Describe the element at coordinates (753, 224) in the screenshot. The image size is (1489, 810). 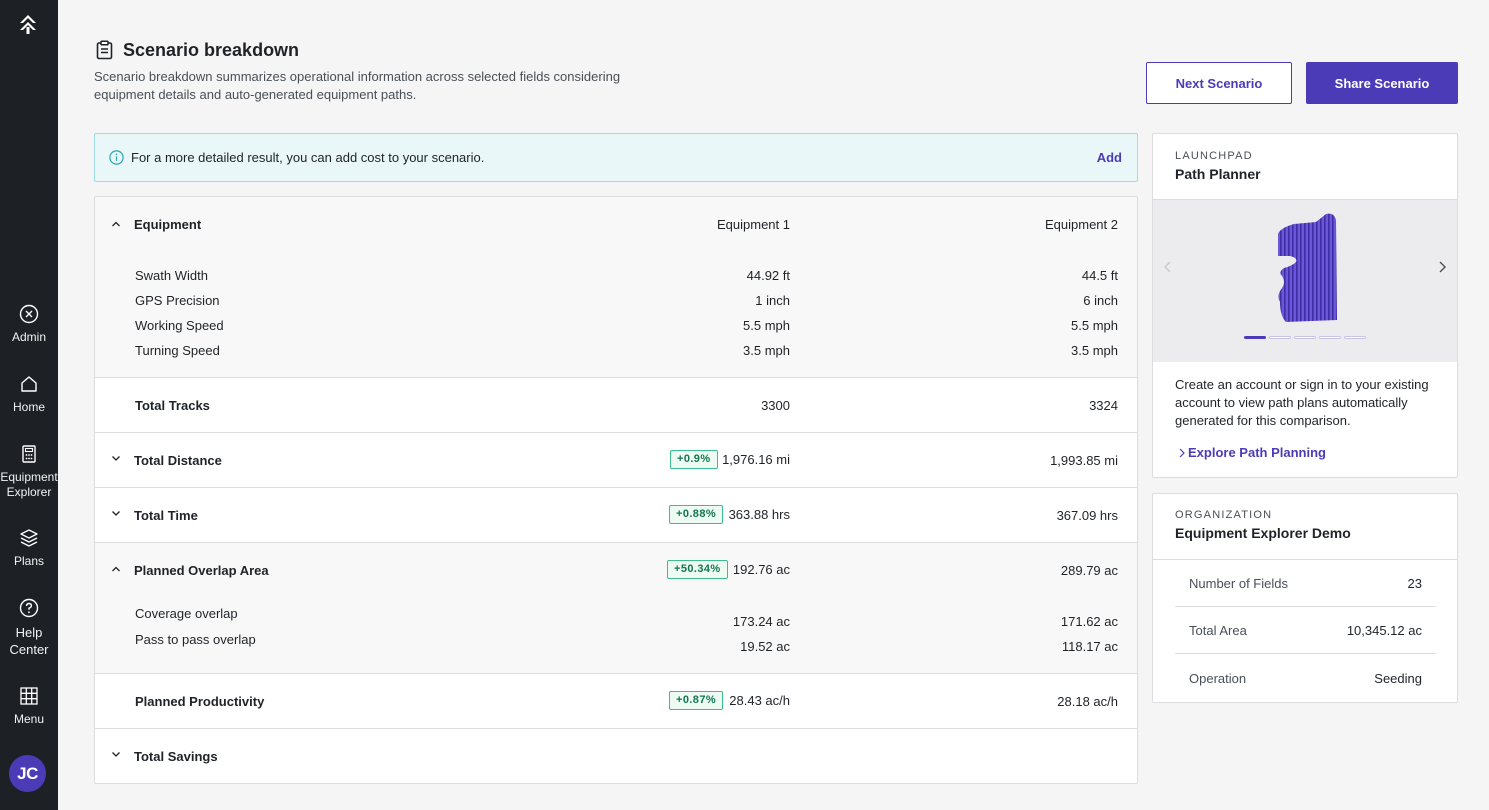
I see `column-header-equipment-1: Equipment 1` at that location.